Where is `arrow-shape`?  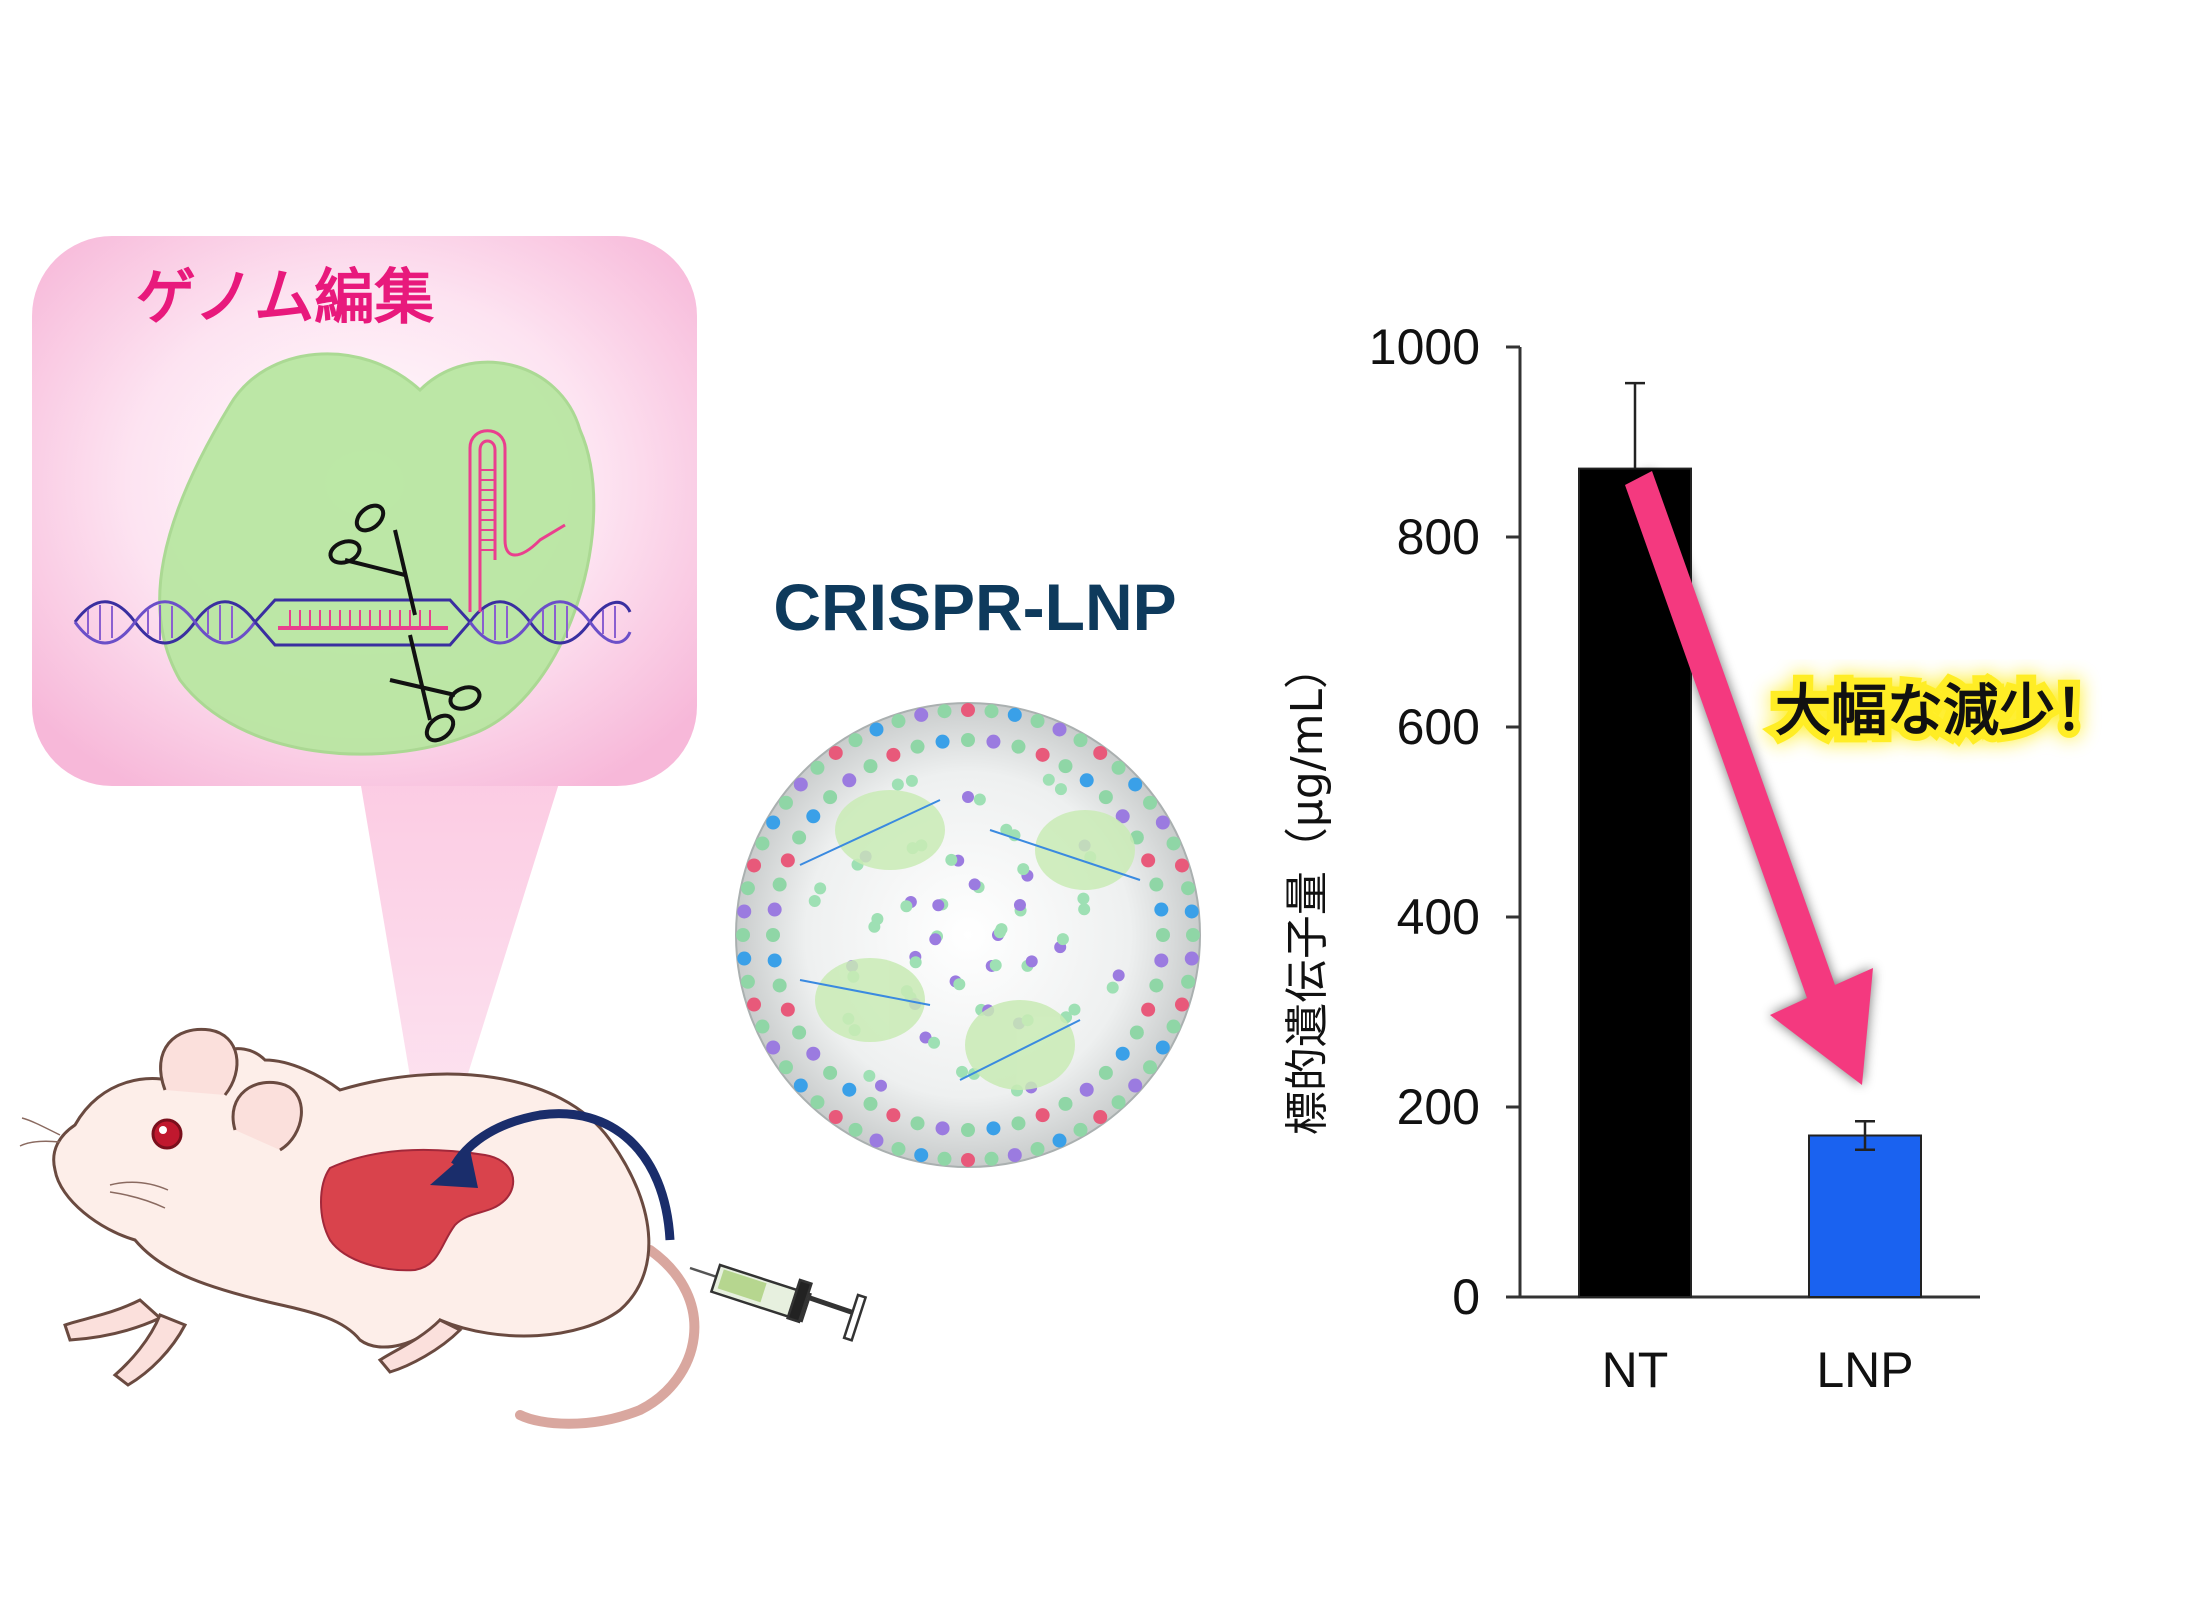 arrow-shape is located at coordinates (1749, 778).